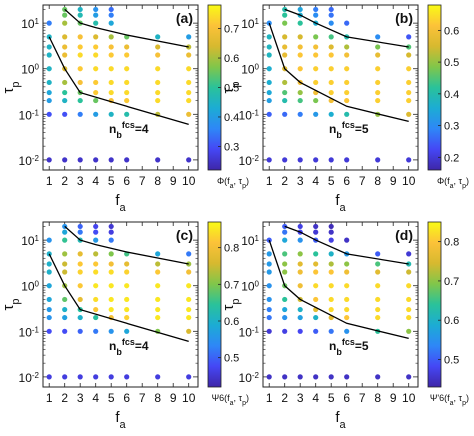 The width and height of the screenshot is (474, 436). I want to click on colorbar, so click(434, 304).